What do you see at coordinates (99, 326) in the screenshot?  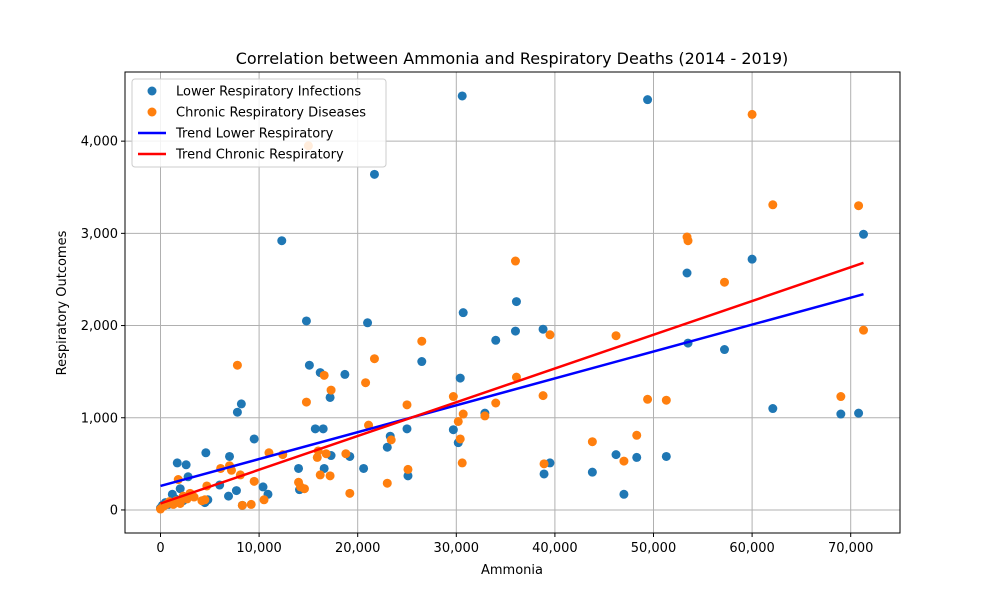 I see `y-tick-label: 2,000` at bounding box center [99, 326].